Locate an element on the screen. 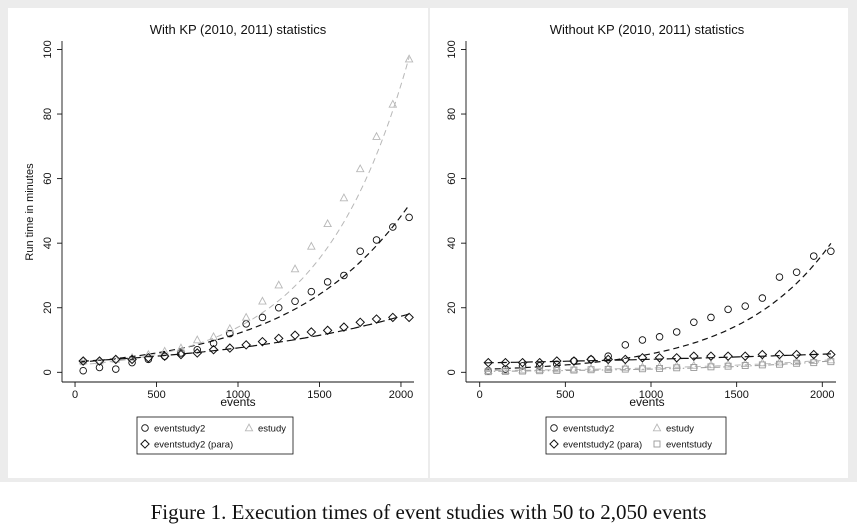  fit-line-eventstudy2 is located at coordinates (244, 283).